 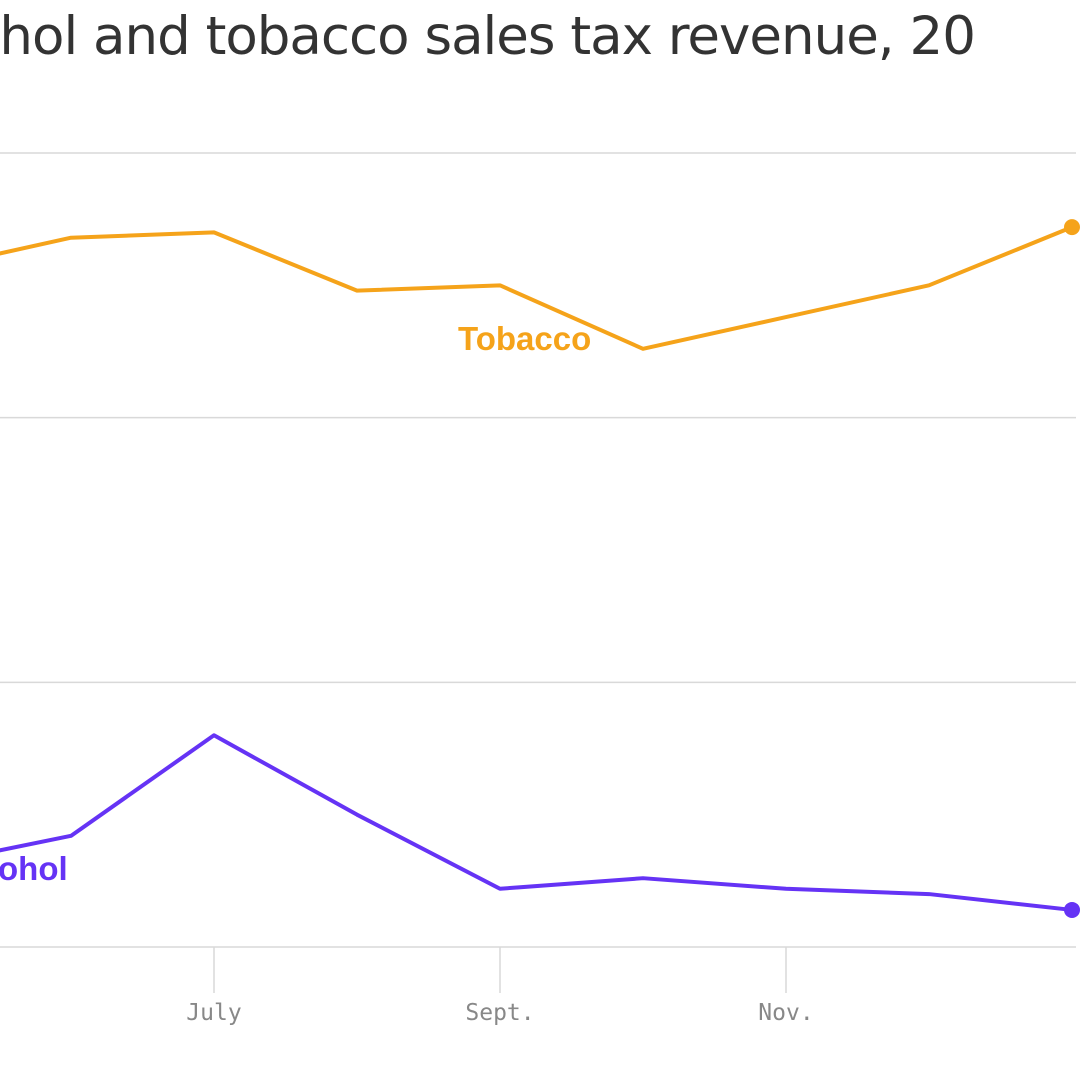 What do you see at coordinates (500, 986) in the screenshot?
I see `x-axis: July Sept. Nov.` at bounding box center [500, 986].